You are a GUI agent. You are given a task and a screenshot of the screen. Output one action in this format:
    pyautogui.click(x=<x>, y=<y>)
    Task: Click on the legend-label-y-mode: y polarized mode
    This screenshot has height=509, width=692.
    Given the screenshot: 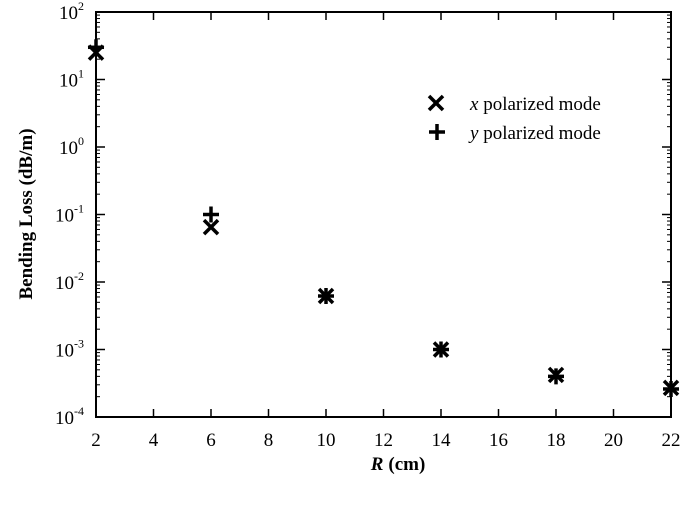 What is the action you would take?
    pyautogui.click(x=534, y=133)
    